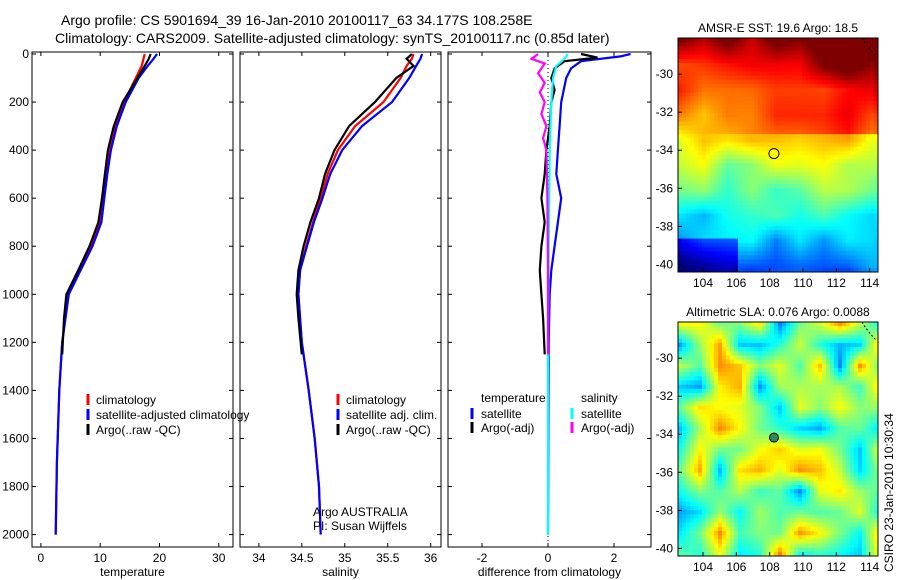 This screenshot has width=900, height=580. What do you see at coordinates (19, 150) in the screenshot?
I see `y-tick-label: 400` at bounding box center [19, 150].